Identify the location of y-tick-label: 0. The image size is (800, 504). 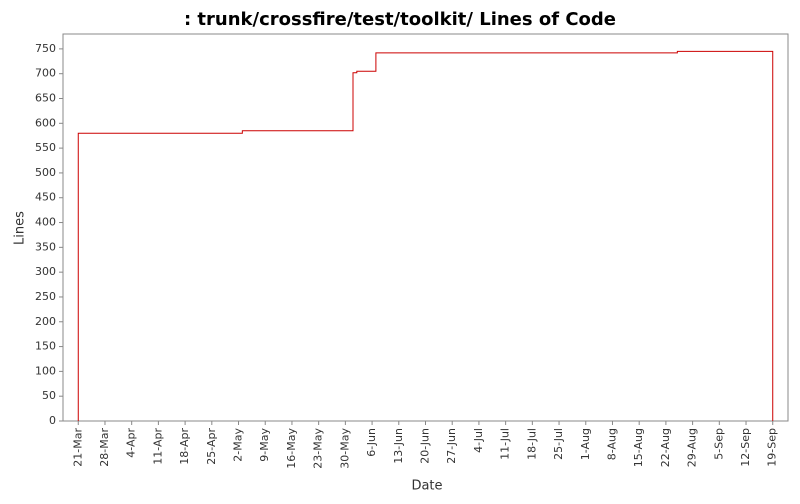
(52, 420).